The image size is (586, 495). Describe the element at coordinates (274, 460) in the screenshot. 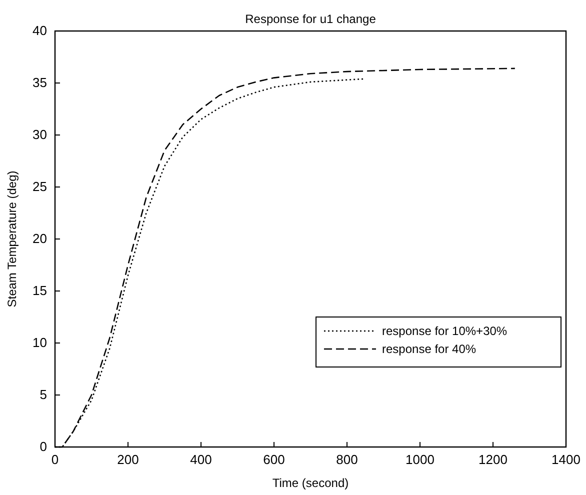

I see `x-tick-label: 600` at that location.